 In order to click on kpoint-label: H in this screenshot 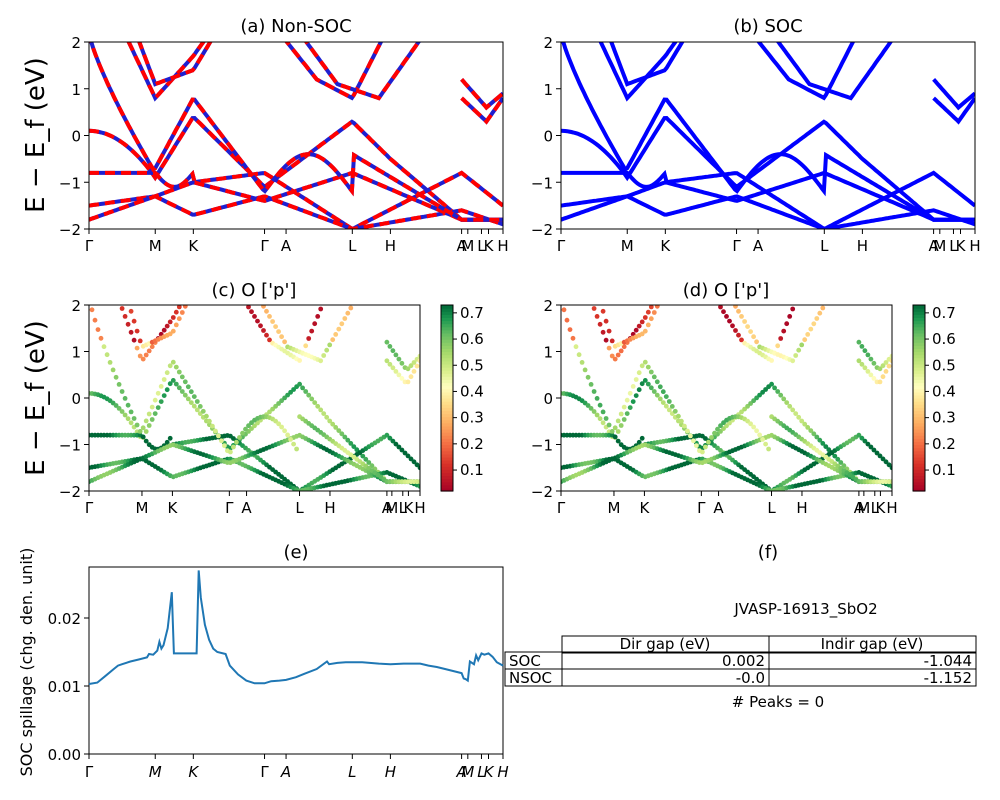, I will do `click(891, 508)`.